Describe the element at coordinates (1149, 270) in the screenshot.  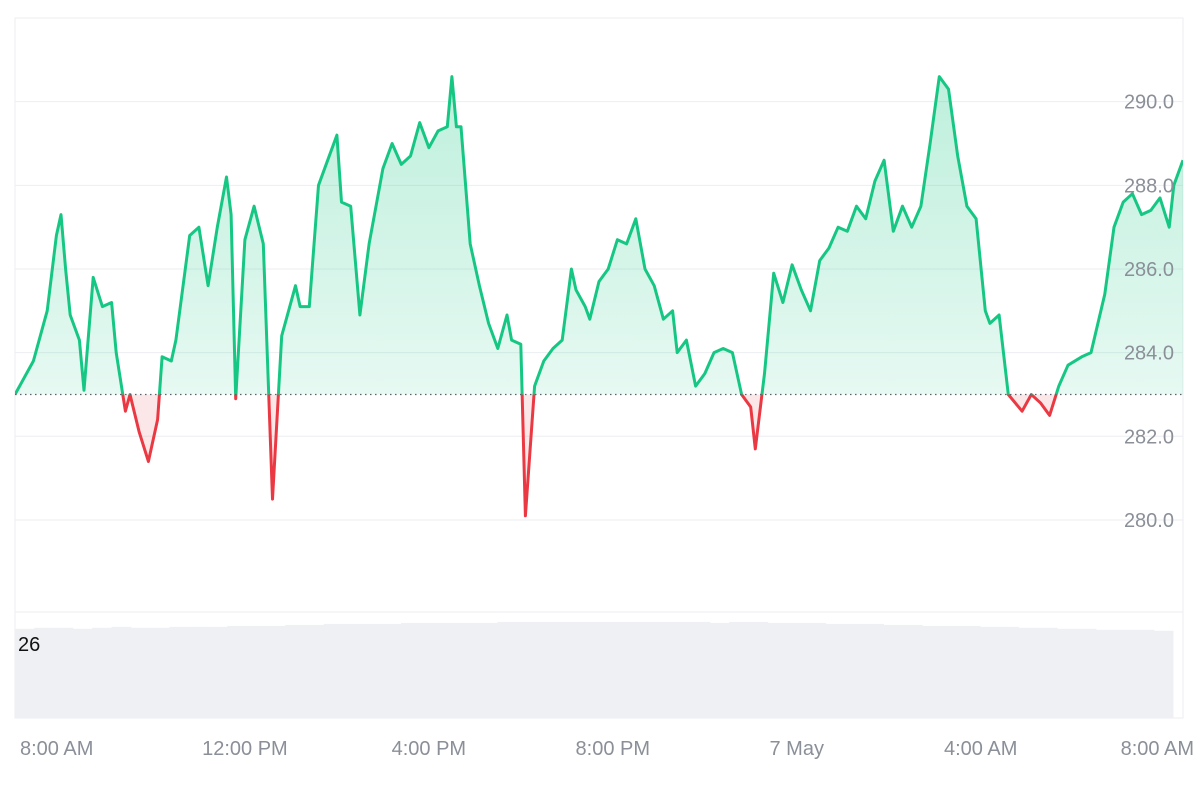
I see `y-tick-label: 286.0` at that location.